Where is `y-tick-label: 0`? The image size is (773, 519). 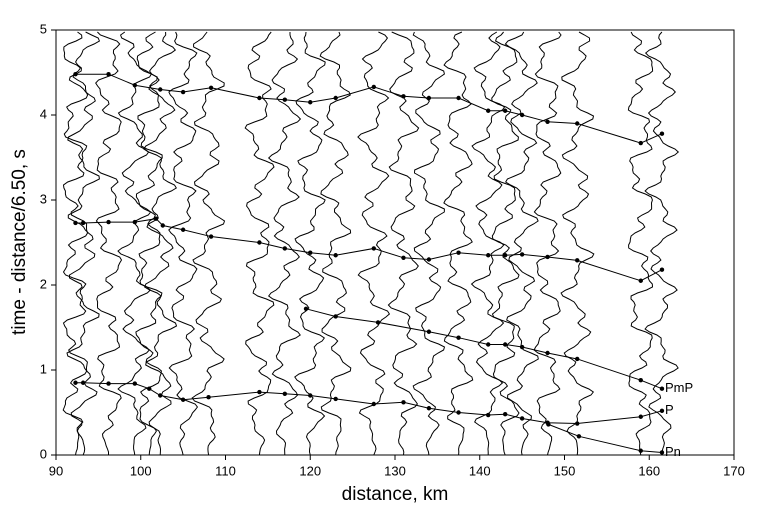
y-tick-label: 0 is located at coordinates (43, 453).